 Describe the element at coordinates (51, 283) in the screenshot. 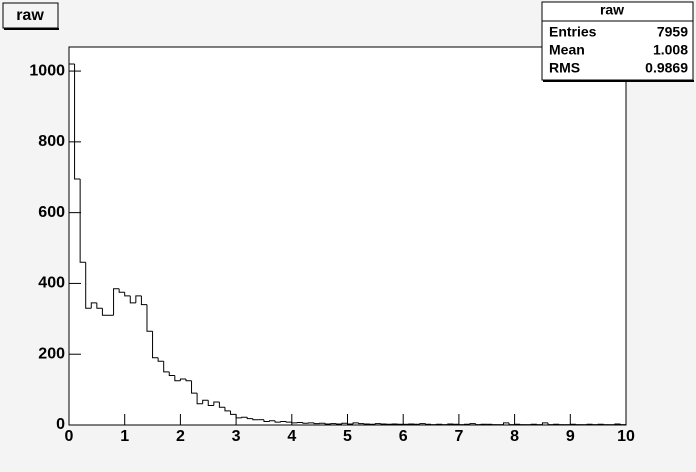

I see `y-tick-label: 400` at that location.